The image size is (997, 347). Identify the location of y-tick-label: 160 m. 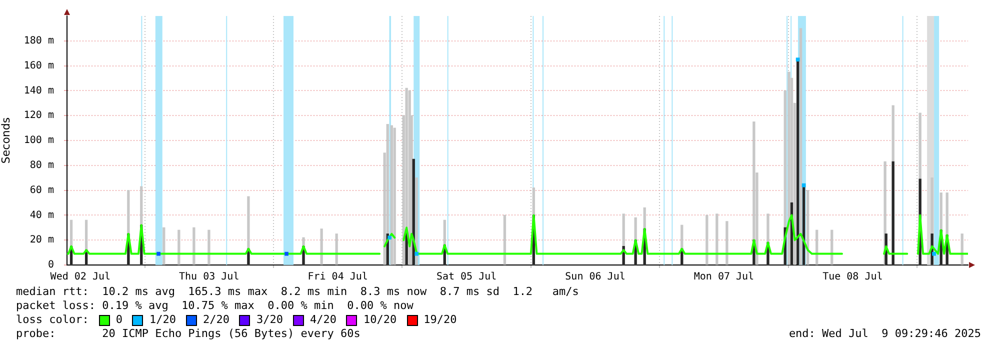
(39, 66).